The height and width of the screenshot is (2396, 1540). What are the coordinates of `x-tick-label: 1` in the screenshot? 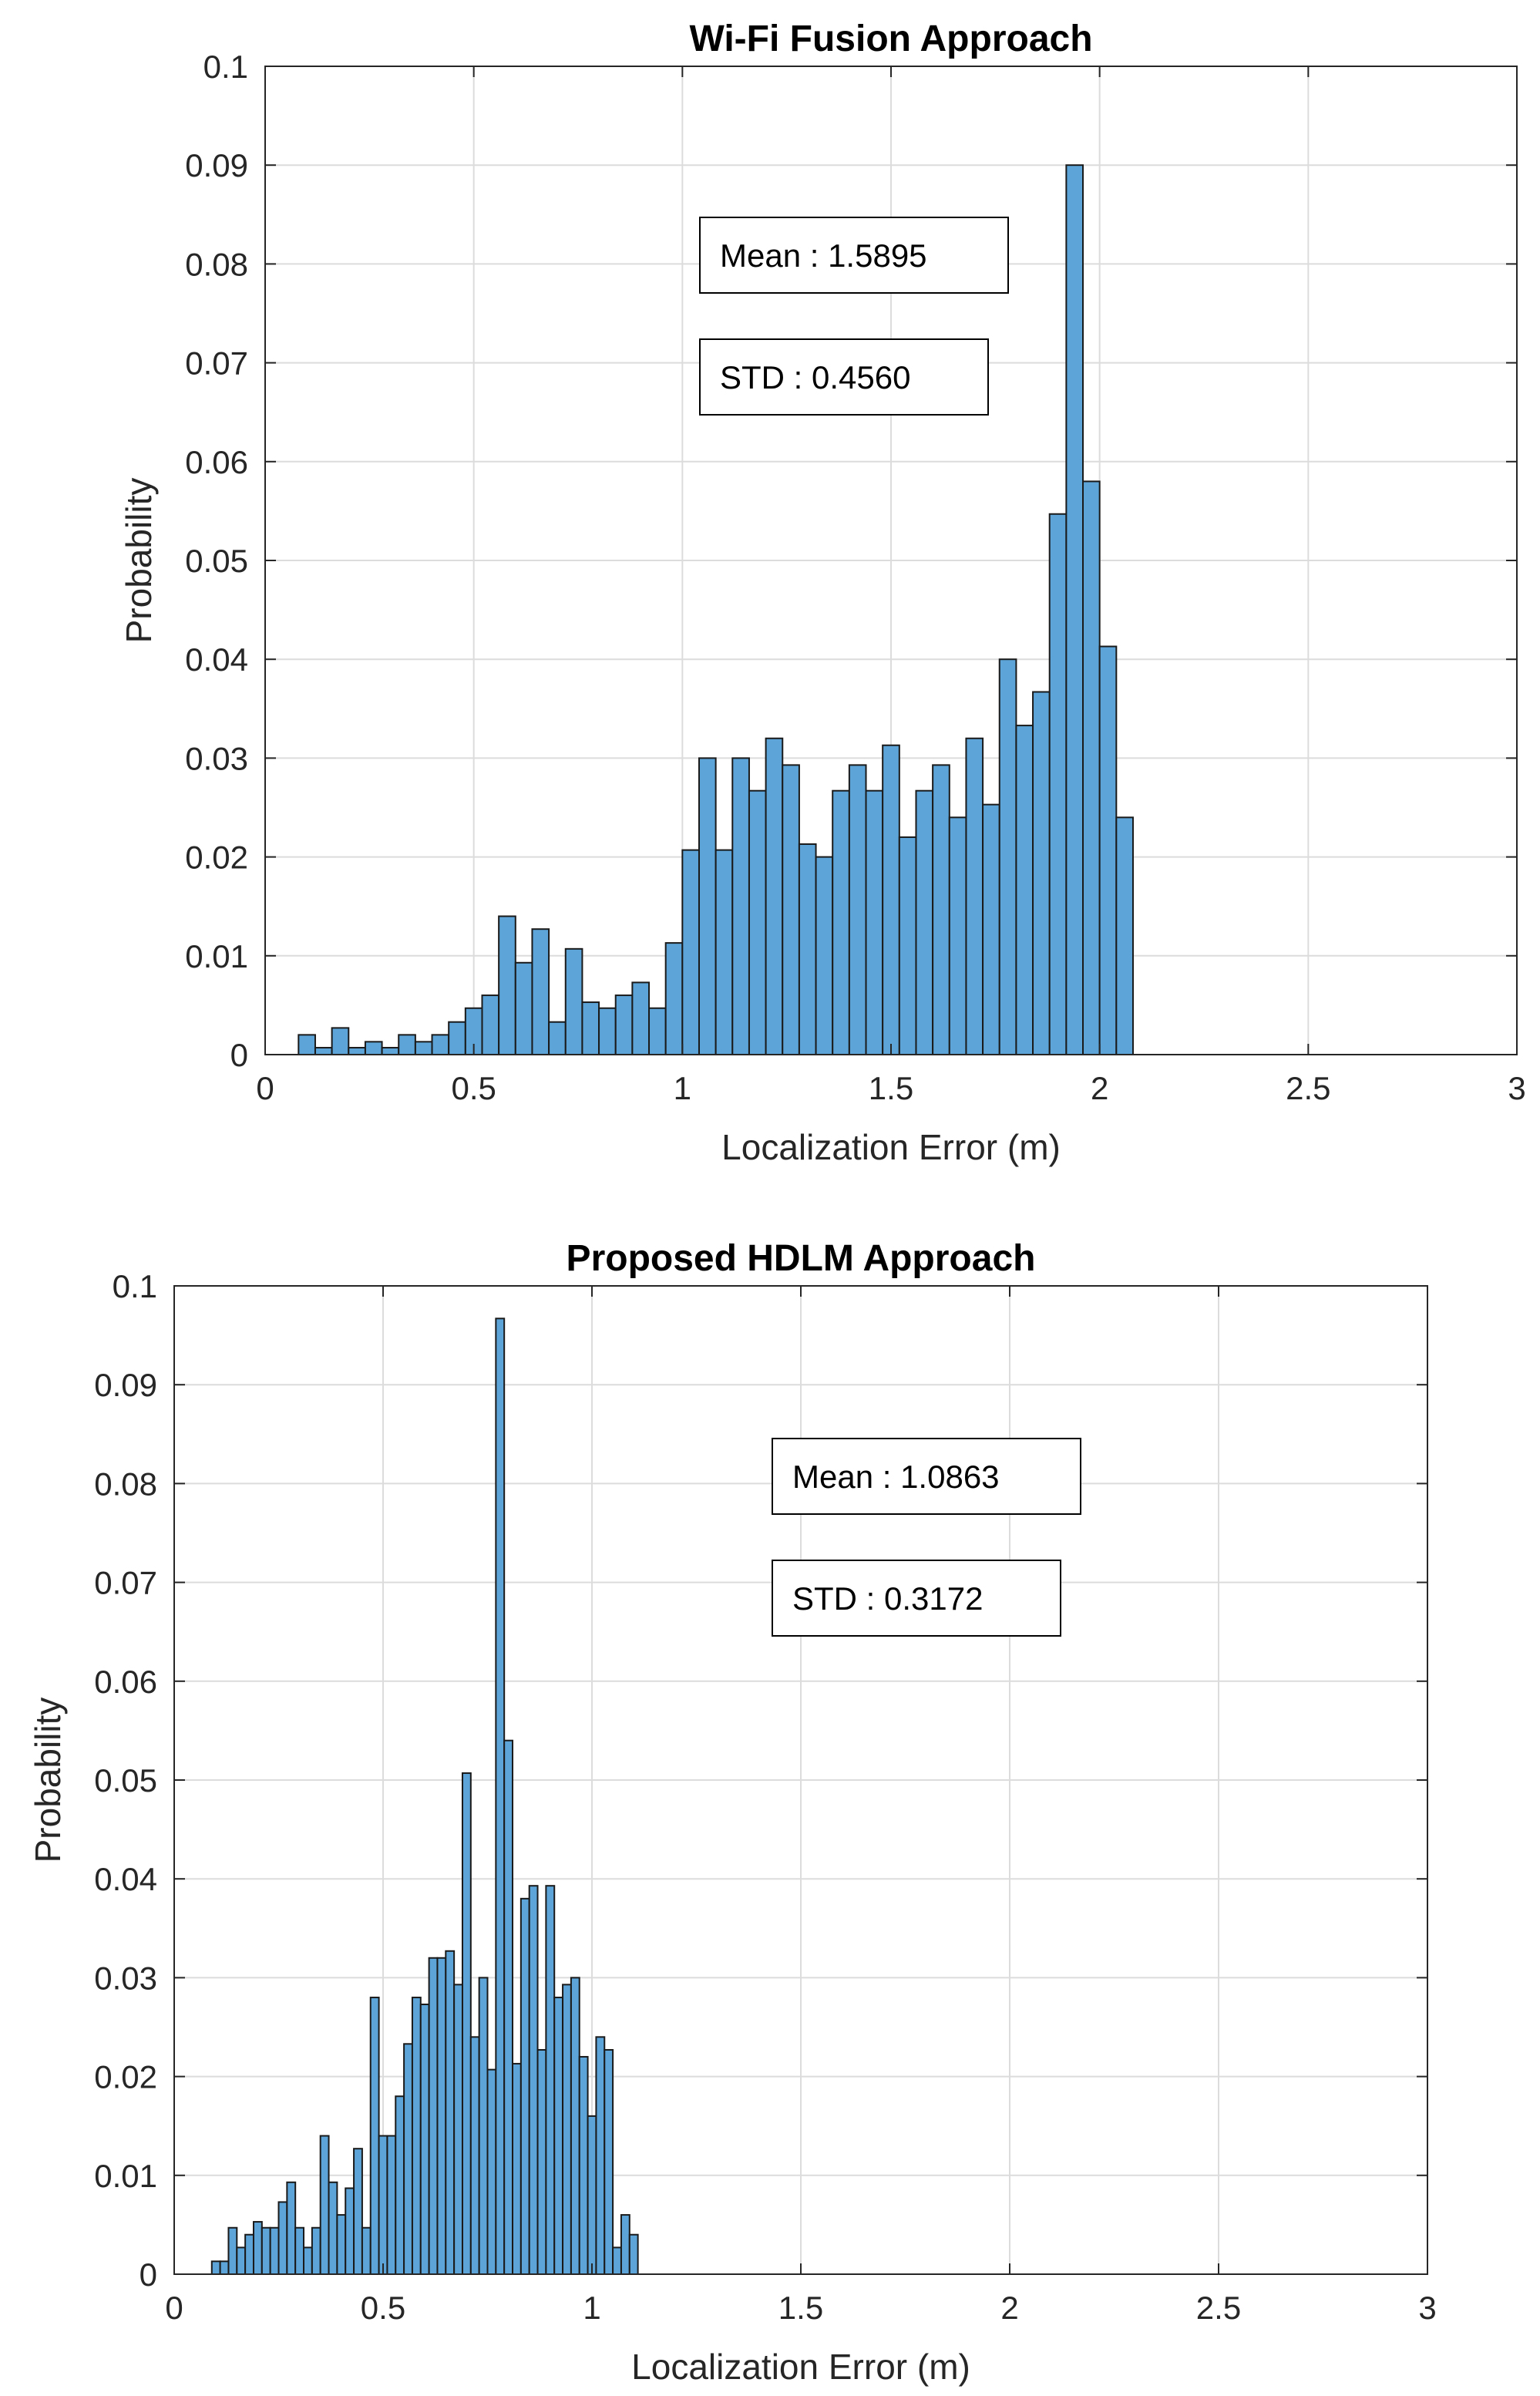 It's located at (591, 2308).